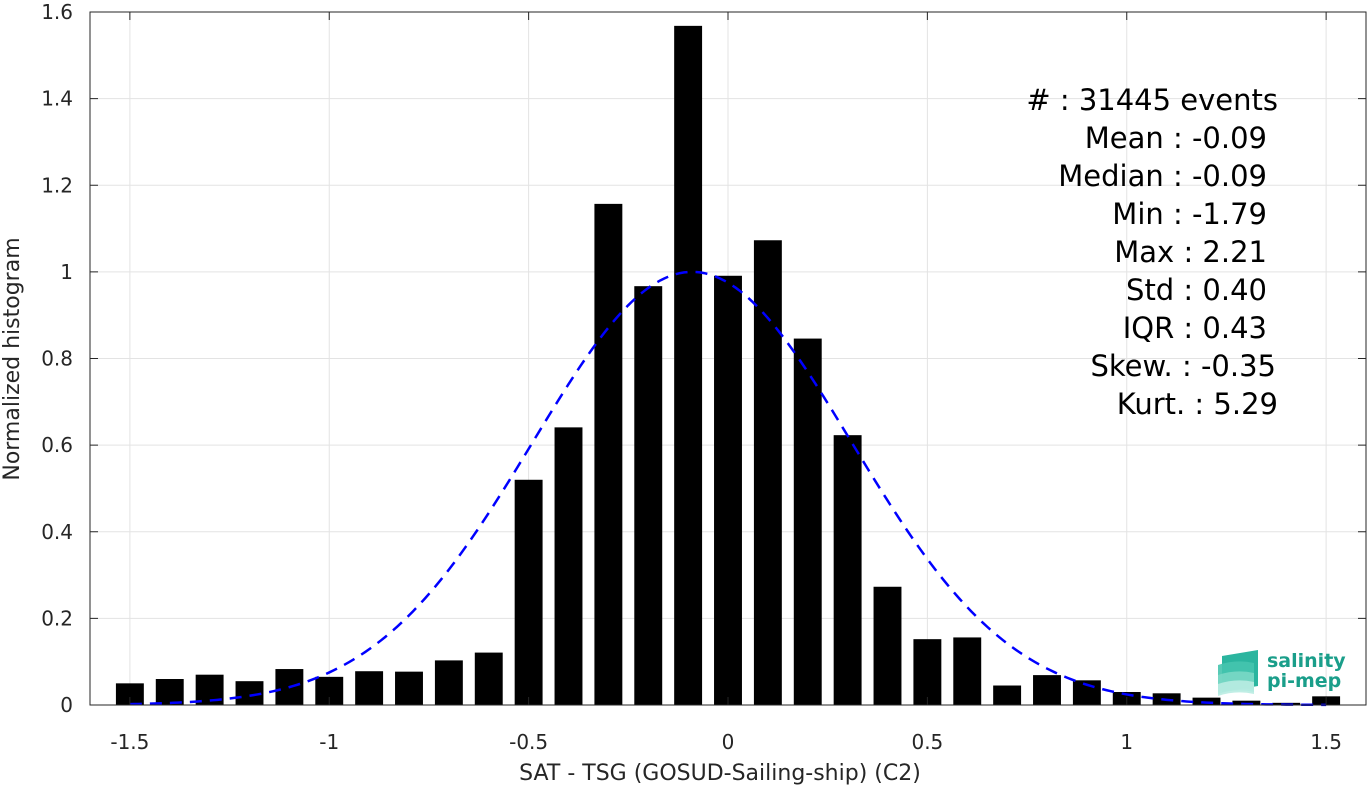 This screenshot has height=787, width=1367. I want to click on x-tick-label: -1.5, so click(129, 742).